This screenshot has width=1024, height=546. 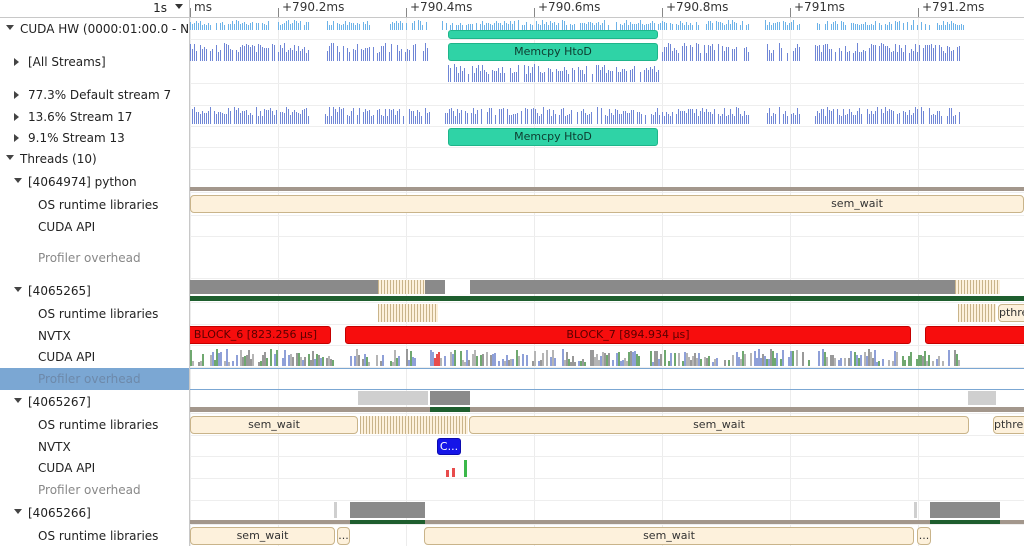 What do you see at coordinates (401, 287) in the screenshot?
I see `os-runtime-calls` at bounding box center [401, 287].